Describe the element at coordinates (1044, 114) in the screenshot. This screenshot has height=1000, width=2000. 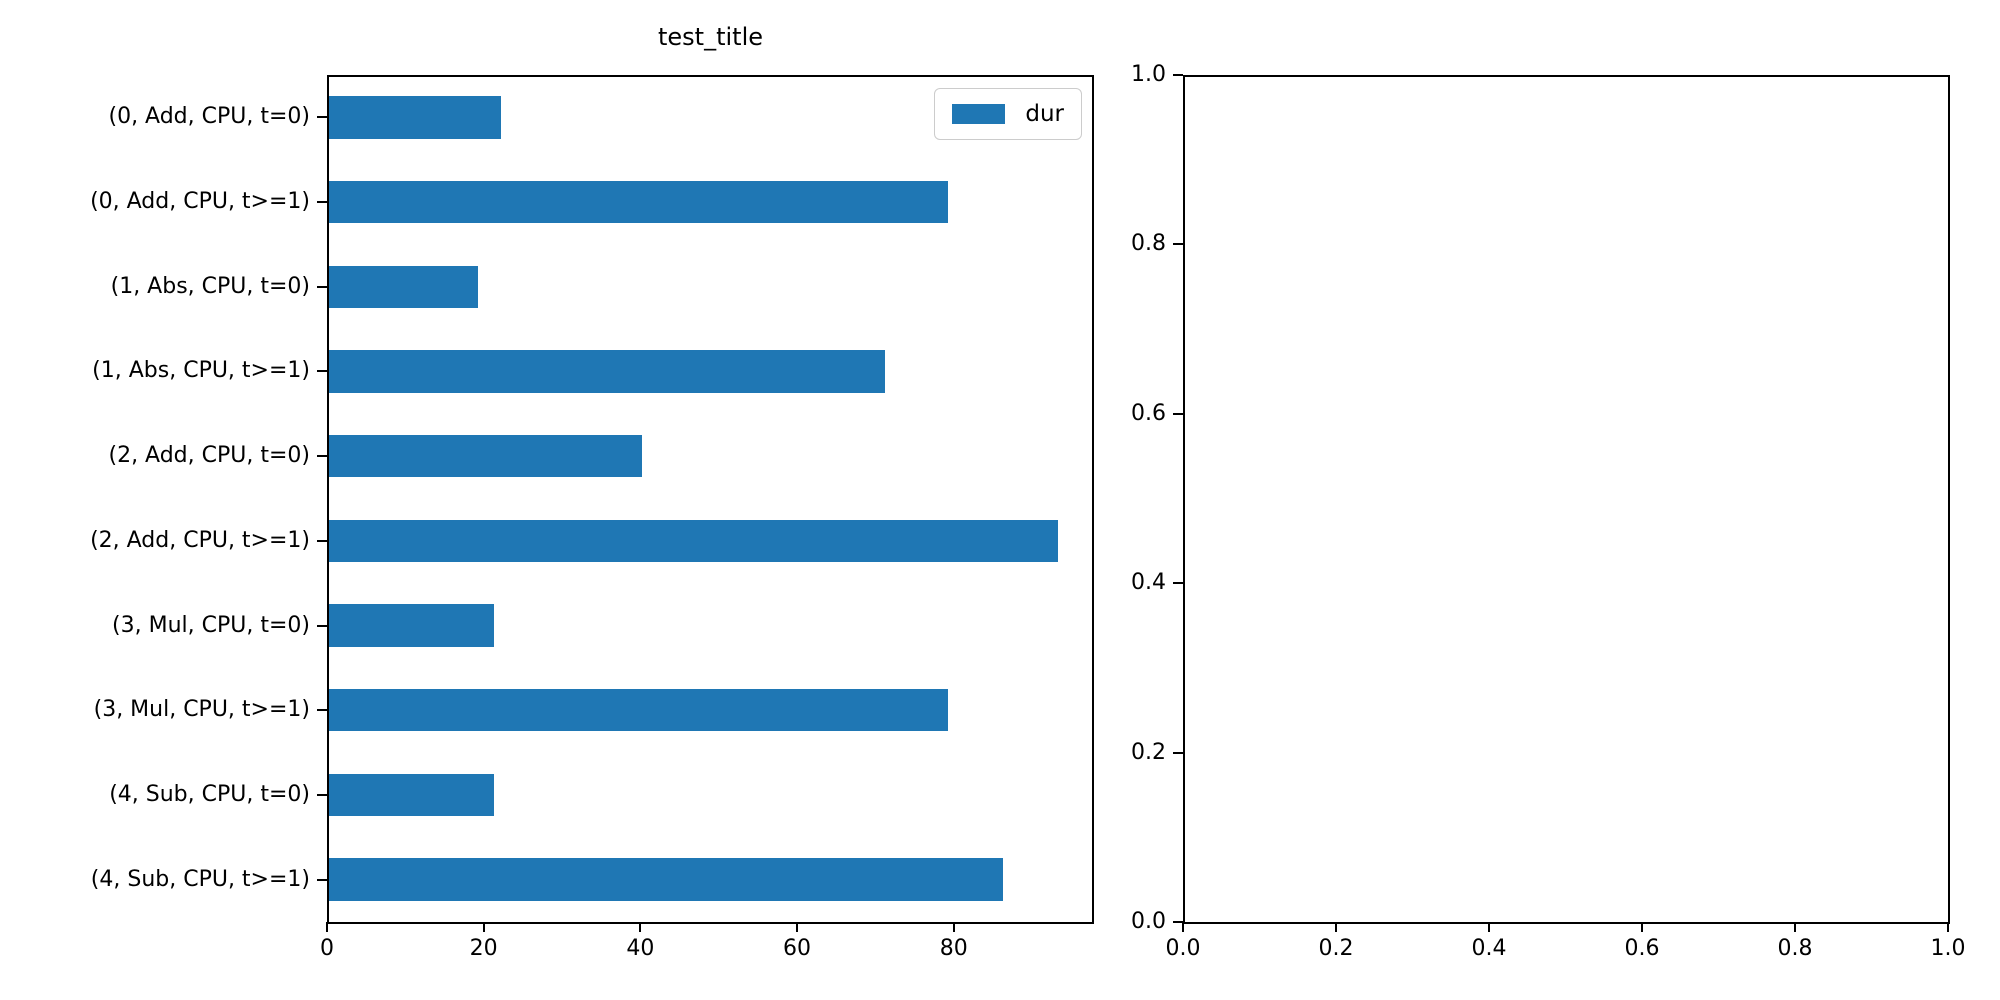
I see `legend-label-dur: dur` at that location.